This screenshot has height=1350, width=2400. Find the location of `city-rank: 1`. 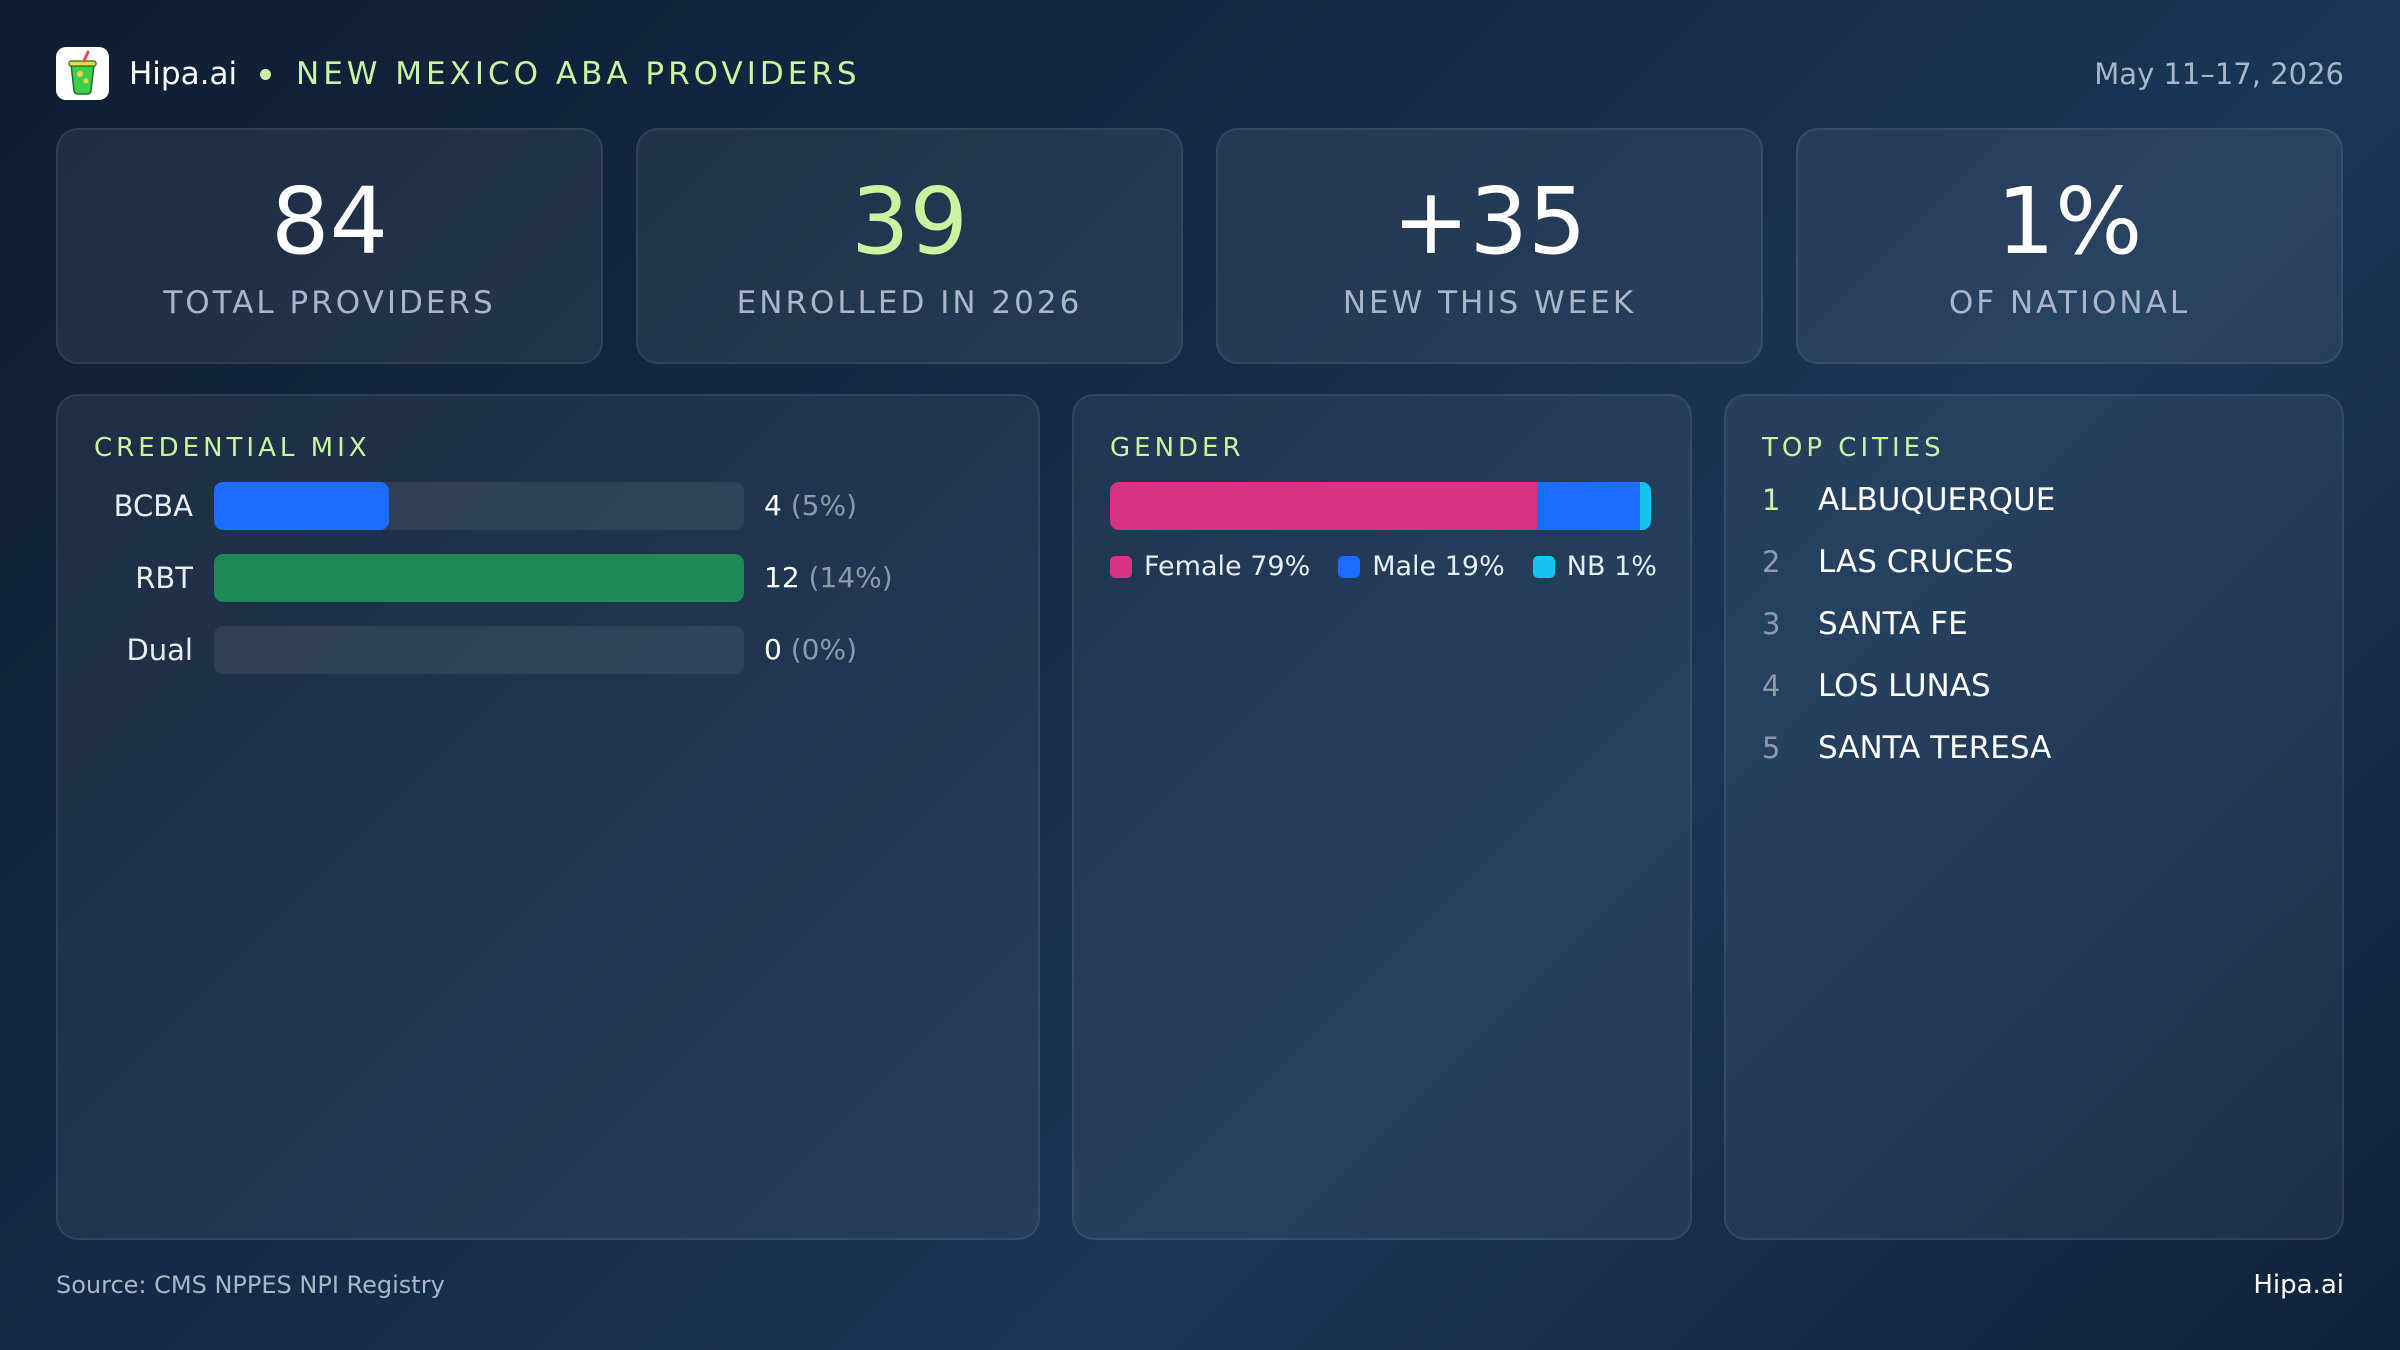

city-rank: 1 is located at coordinates (1771, 500).